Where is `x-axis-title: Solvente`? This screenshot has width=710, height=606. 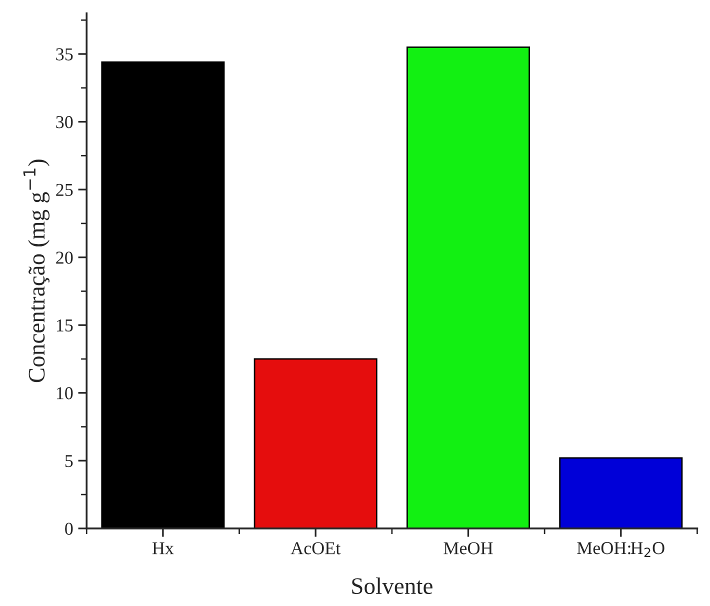
x-axis-title: Solvente is located at coordinates (392, 585).